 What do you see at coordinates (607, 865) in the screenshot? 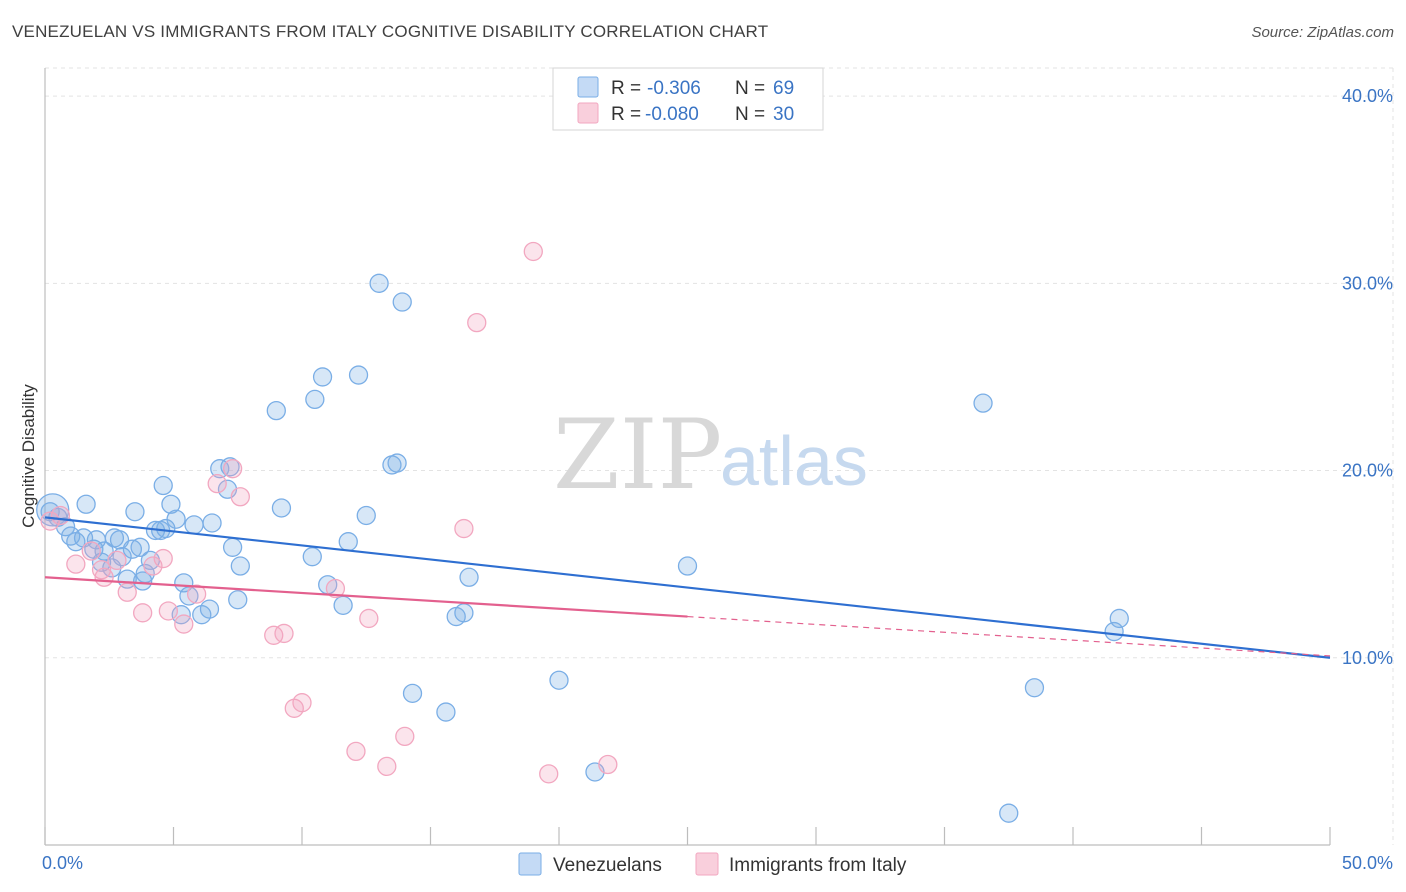
I see `legend-label-venezuelans: Venezuelans` at bounding box center [607, 865].